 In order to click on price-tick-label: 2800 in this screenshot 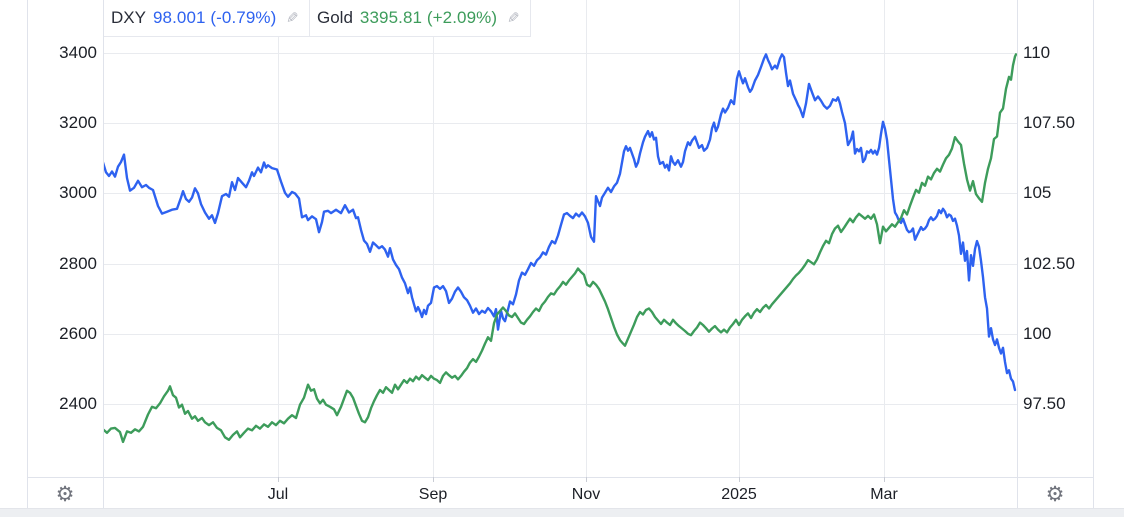, I will do `click(78, 263)`.